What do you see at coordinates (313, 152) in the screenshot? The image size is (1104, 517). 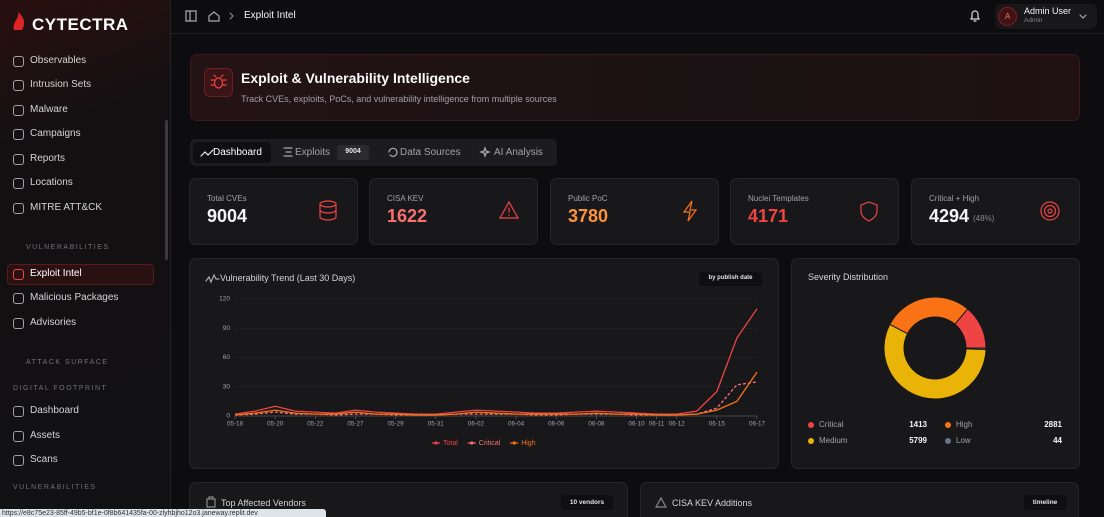 I see `tab: Exploits` at bounding box center [313, 152].